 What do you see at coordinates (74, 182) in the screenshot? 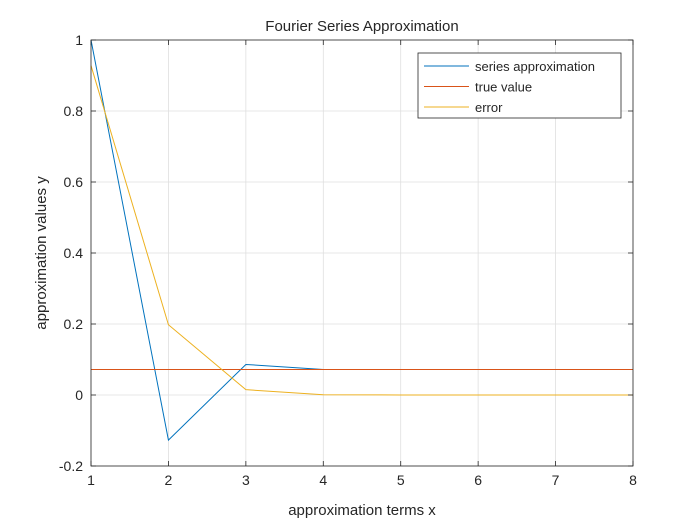
I see `y-tick-label: 0.6` at bounding box center [74, 182].